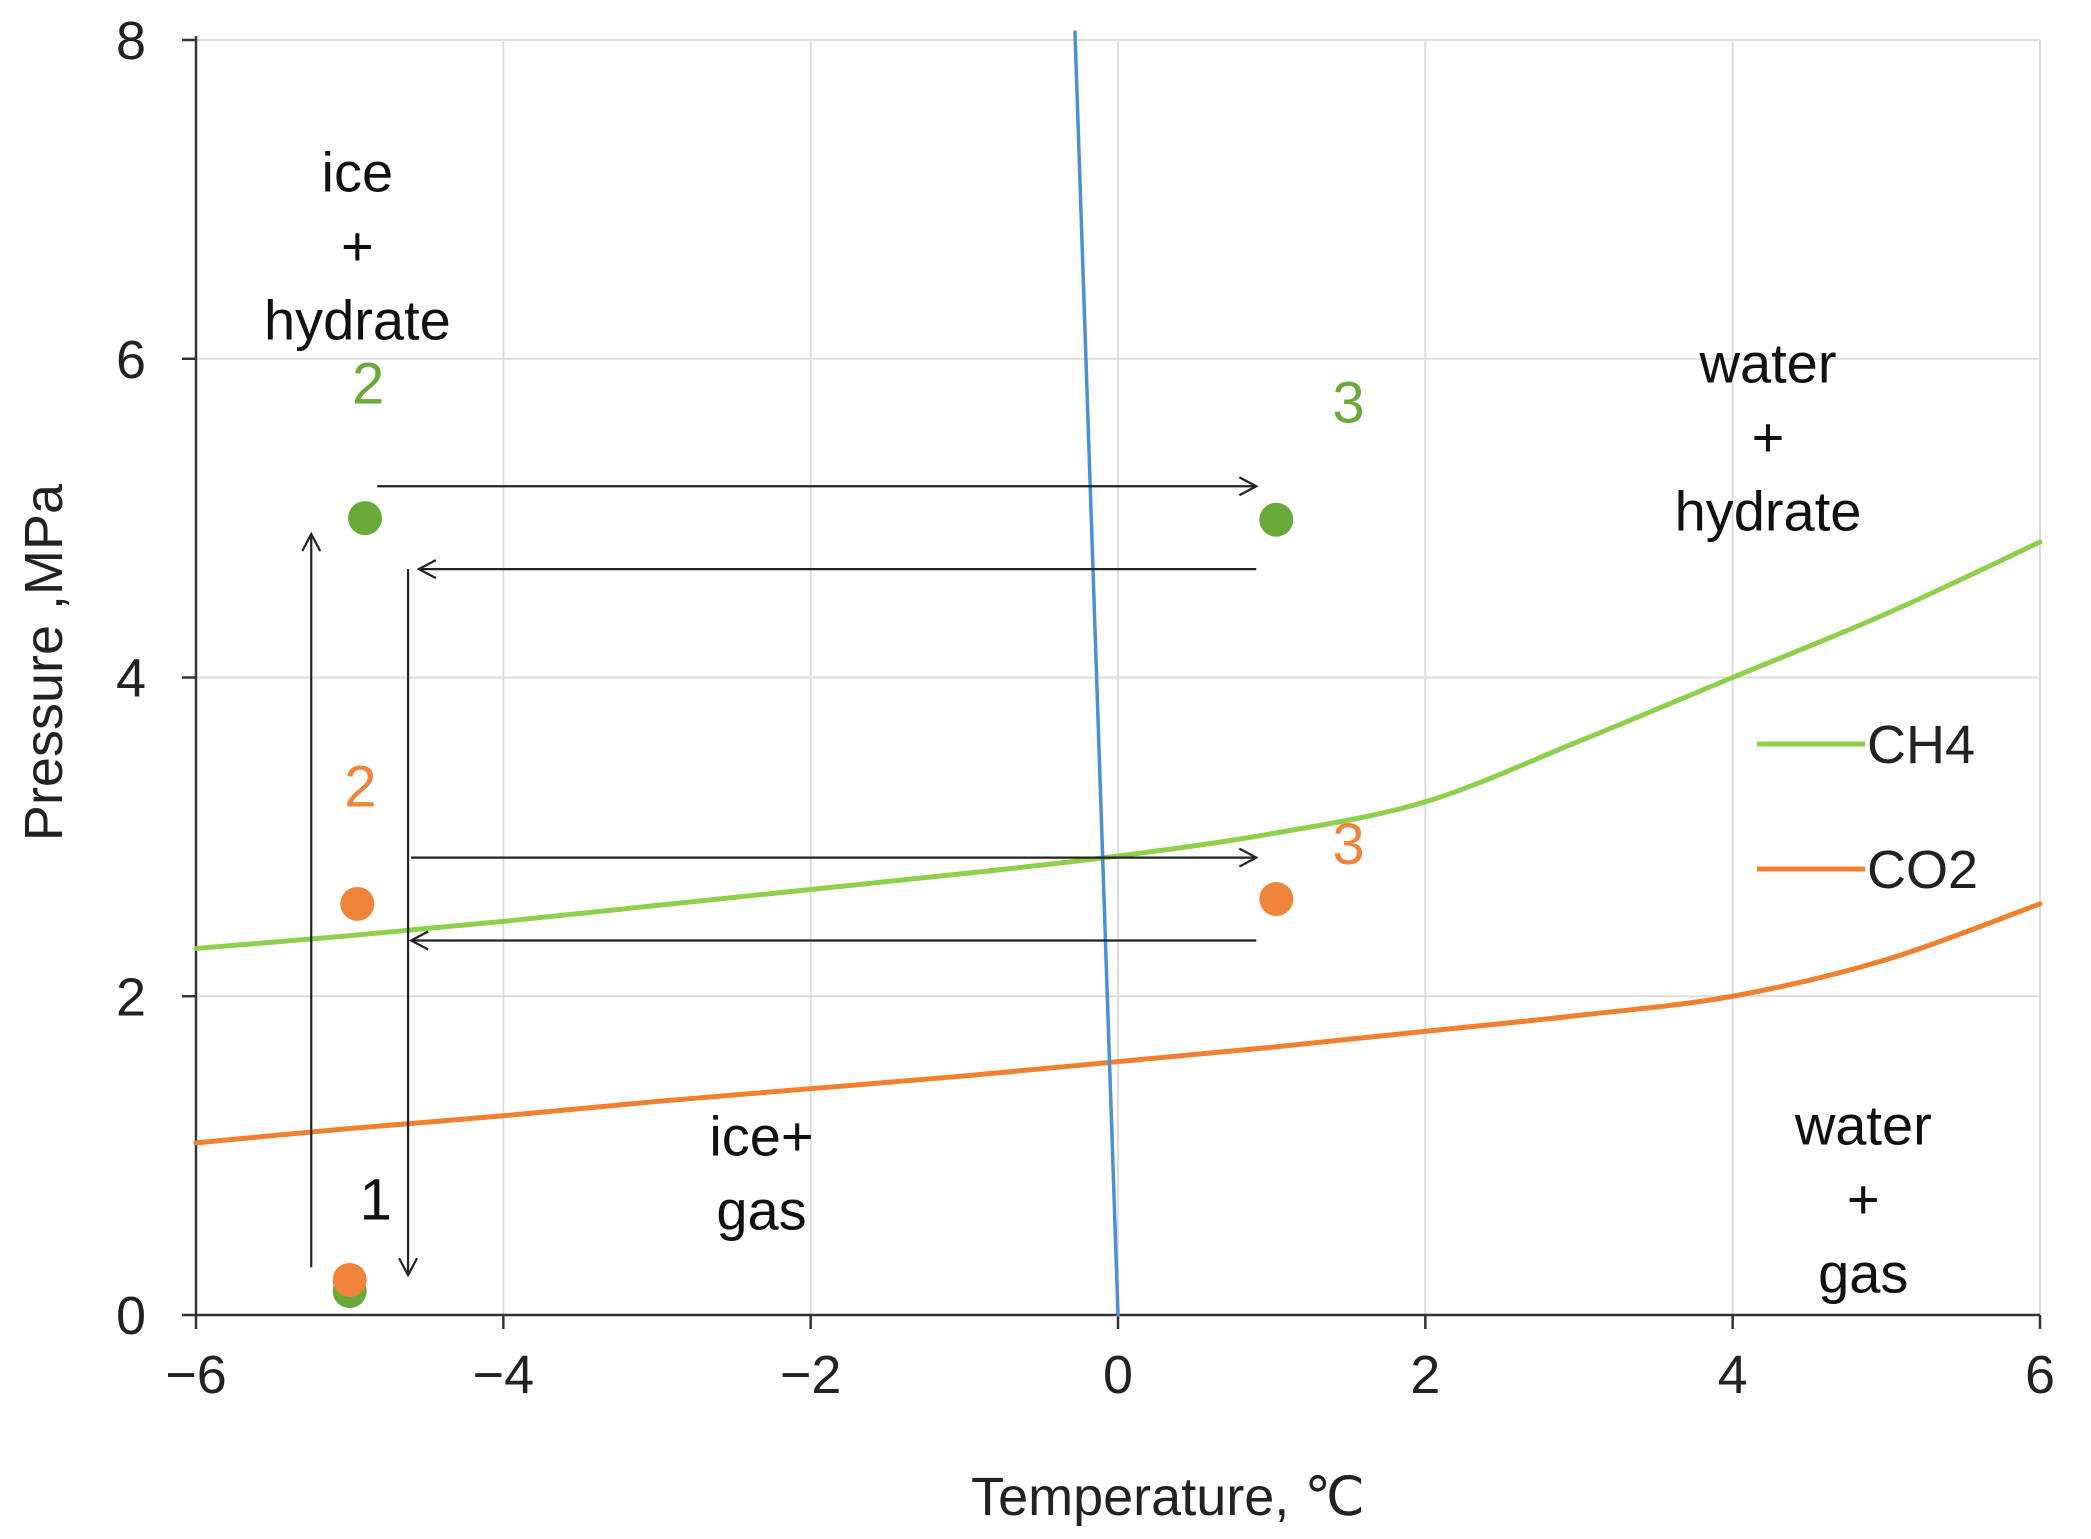 The image size is (2091, 1539). Describe the element at coordinates (1867, 807) in the screenshot. I see `legend: CH4 CO2` at that location.